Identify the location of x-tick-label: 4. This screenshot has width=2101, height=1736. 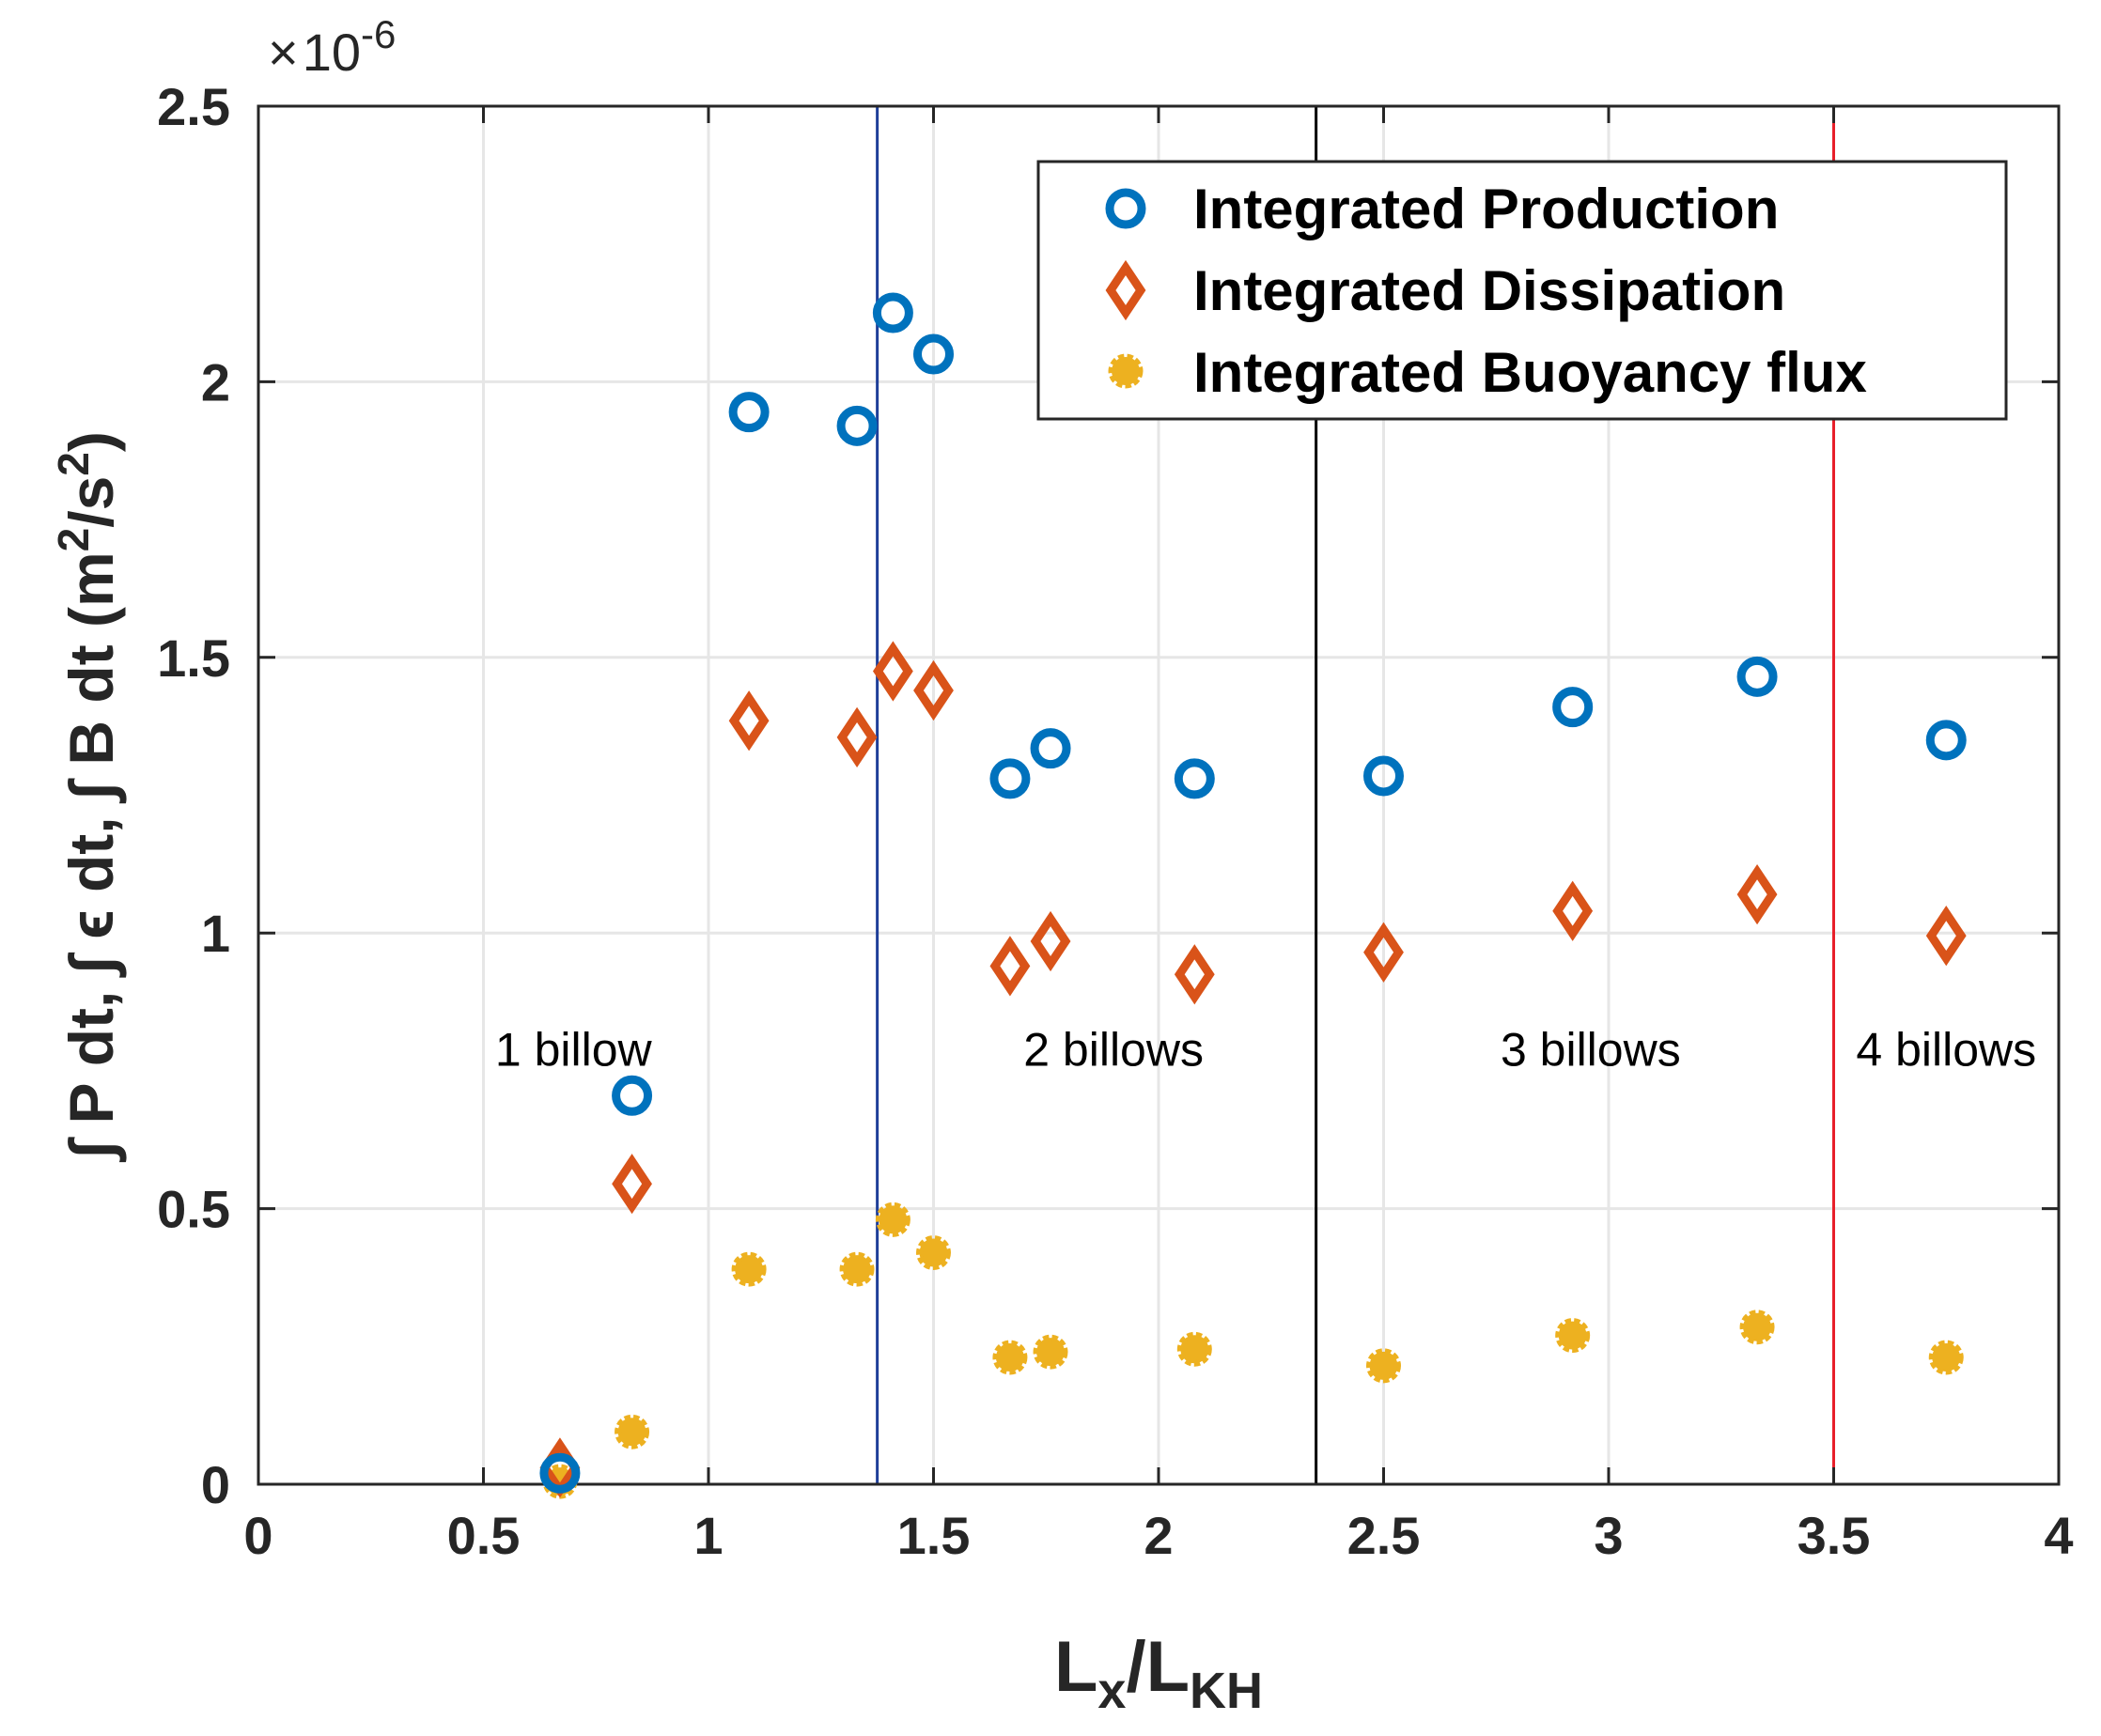
(2058, 1535).